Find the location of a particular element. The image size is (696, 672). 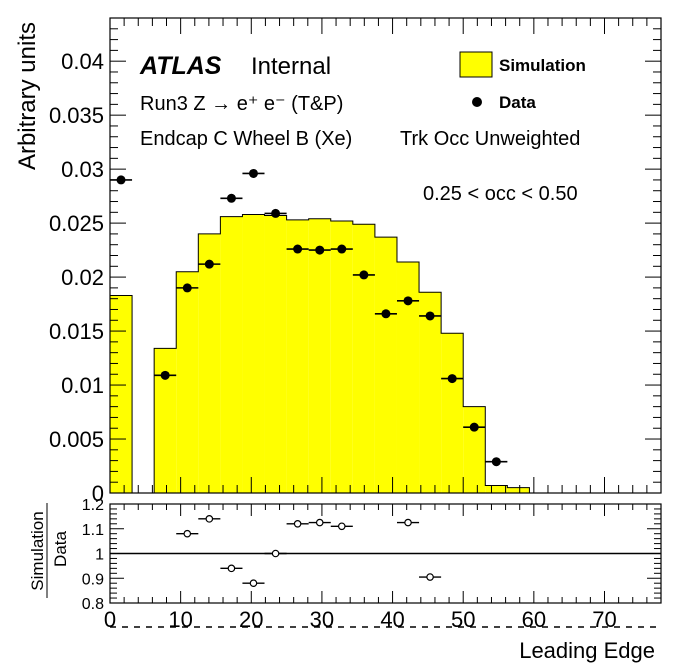

main-y-tick-label: 0.005 is located at coordinates (76, 439).